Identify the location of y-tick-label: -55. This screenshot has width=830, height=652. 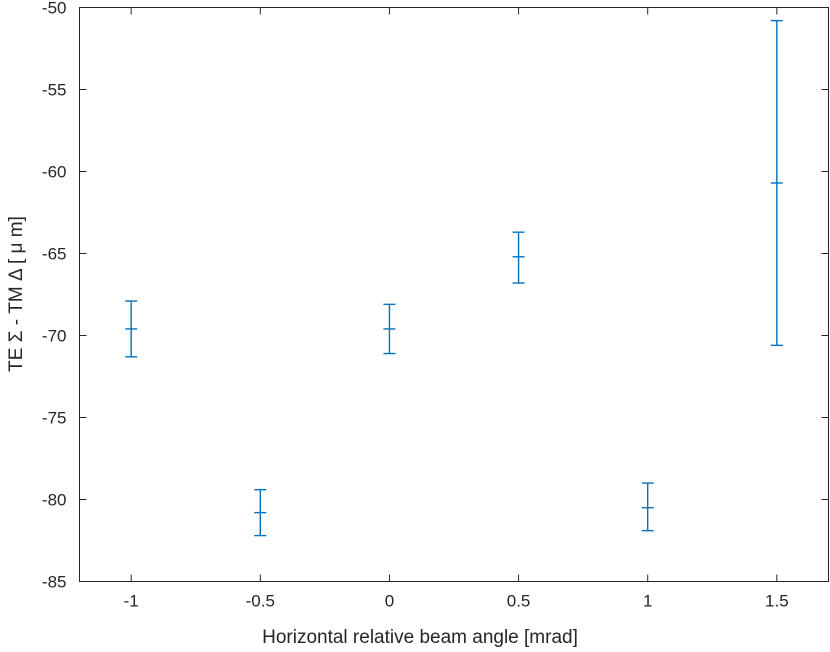
(54, 90).